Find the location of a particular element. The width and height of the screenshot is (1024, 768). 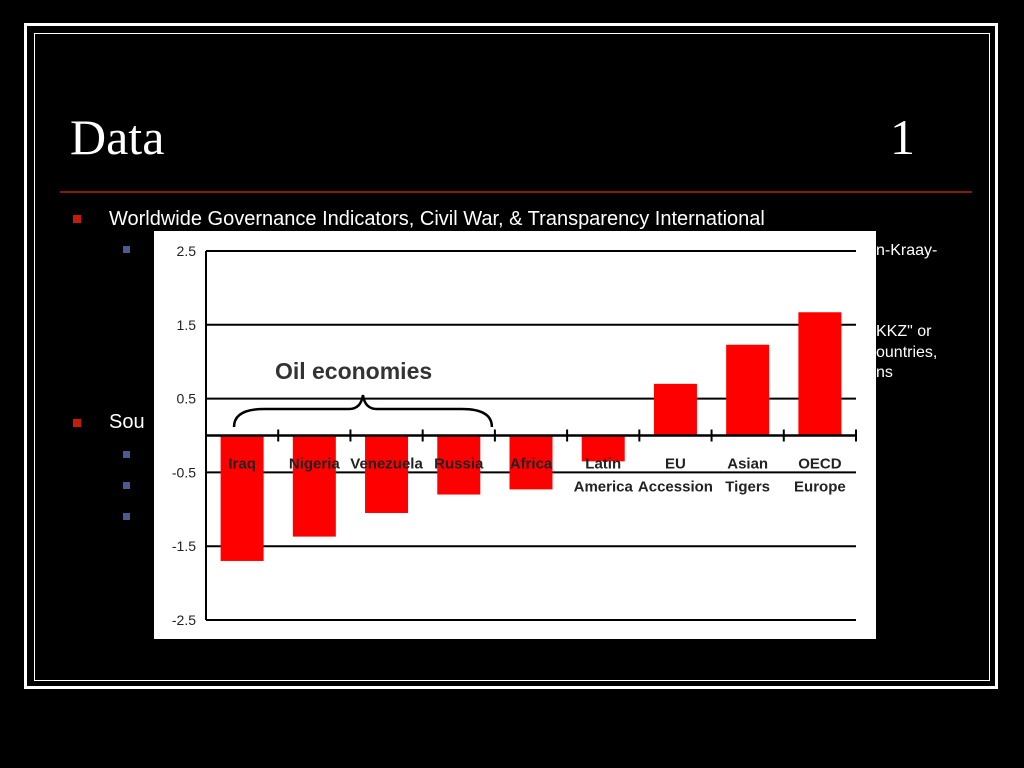

category-label: Latin America is located at coordinates (604, 476).